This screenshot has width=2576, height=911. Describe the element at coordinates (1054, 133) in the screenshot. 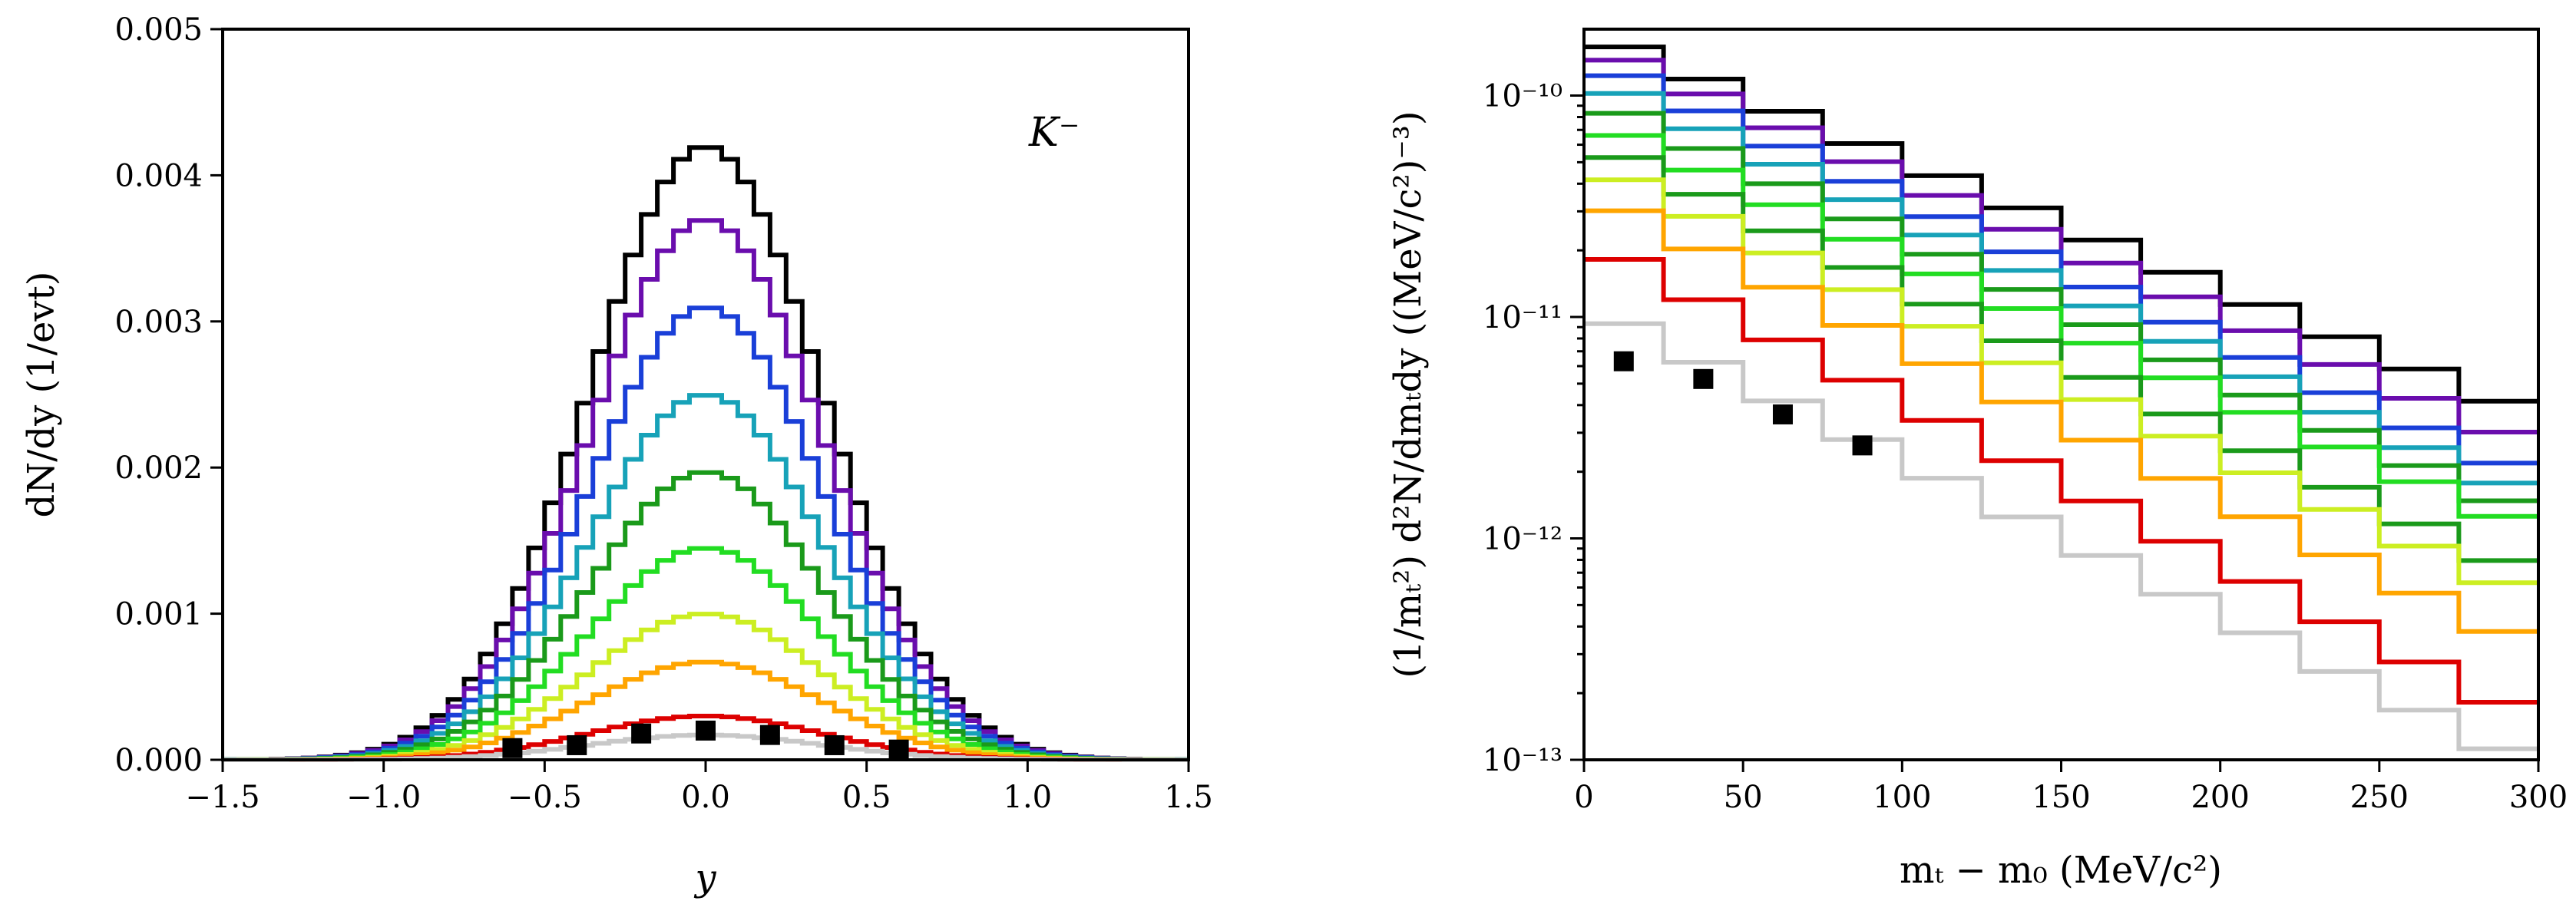

I see `particle-annotation: K⁻` at that location.